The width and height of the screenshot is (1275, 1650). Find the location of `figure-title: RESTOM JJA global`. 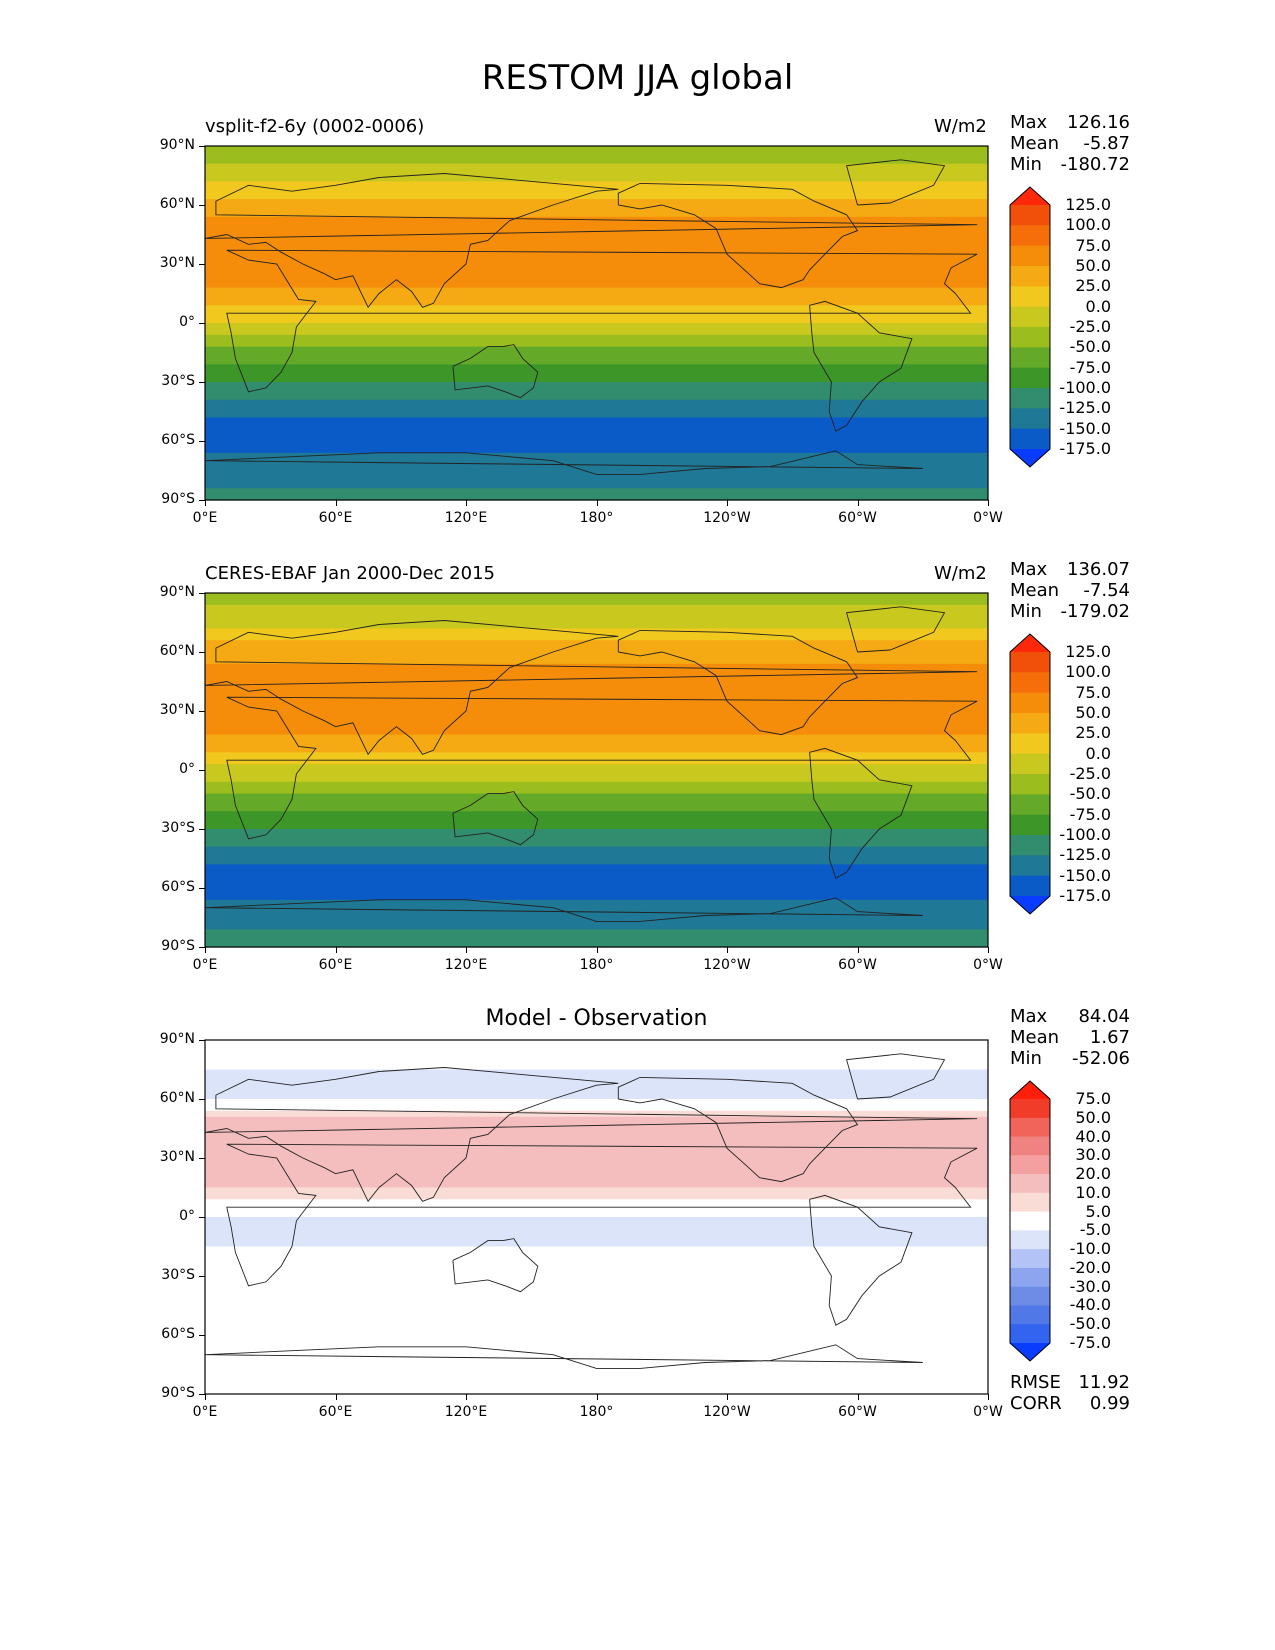

figure-title: RESTOM JJA global is located at coordinates (637, 78).